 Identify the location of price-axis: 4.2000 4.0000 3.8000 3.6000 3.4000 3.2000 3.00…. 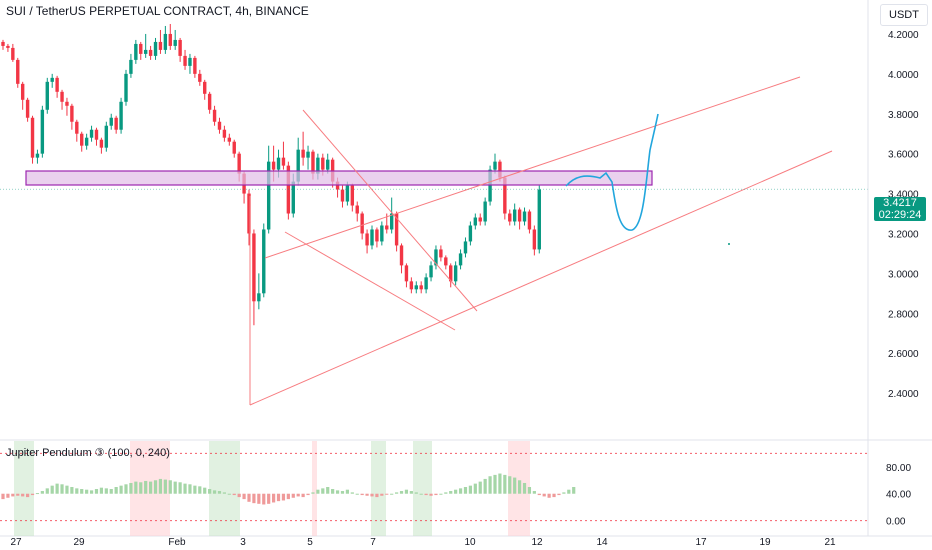
(893, 268).